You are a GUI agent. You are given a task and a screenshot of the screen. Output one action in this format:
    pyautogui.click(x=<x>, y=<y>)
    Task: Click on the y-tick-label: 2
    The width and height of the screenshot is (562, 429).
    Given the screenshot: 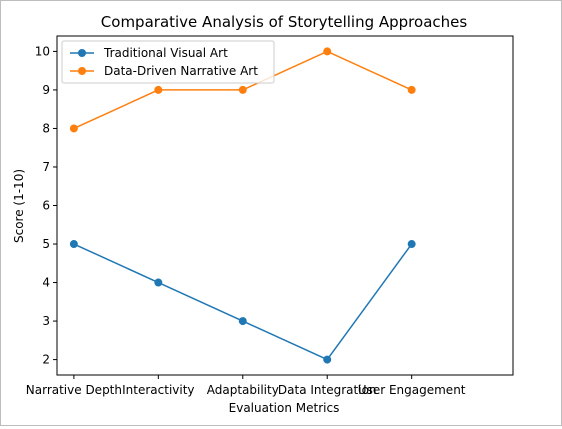 What is the action you would take?
    pyautogui.click(x=46, y=360)
    